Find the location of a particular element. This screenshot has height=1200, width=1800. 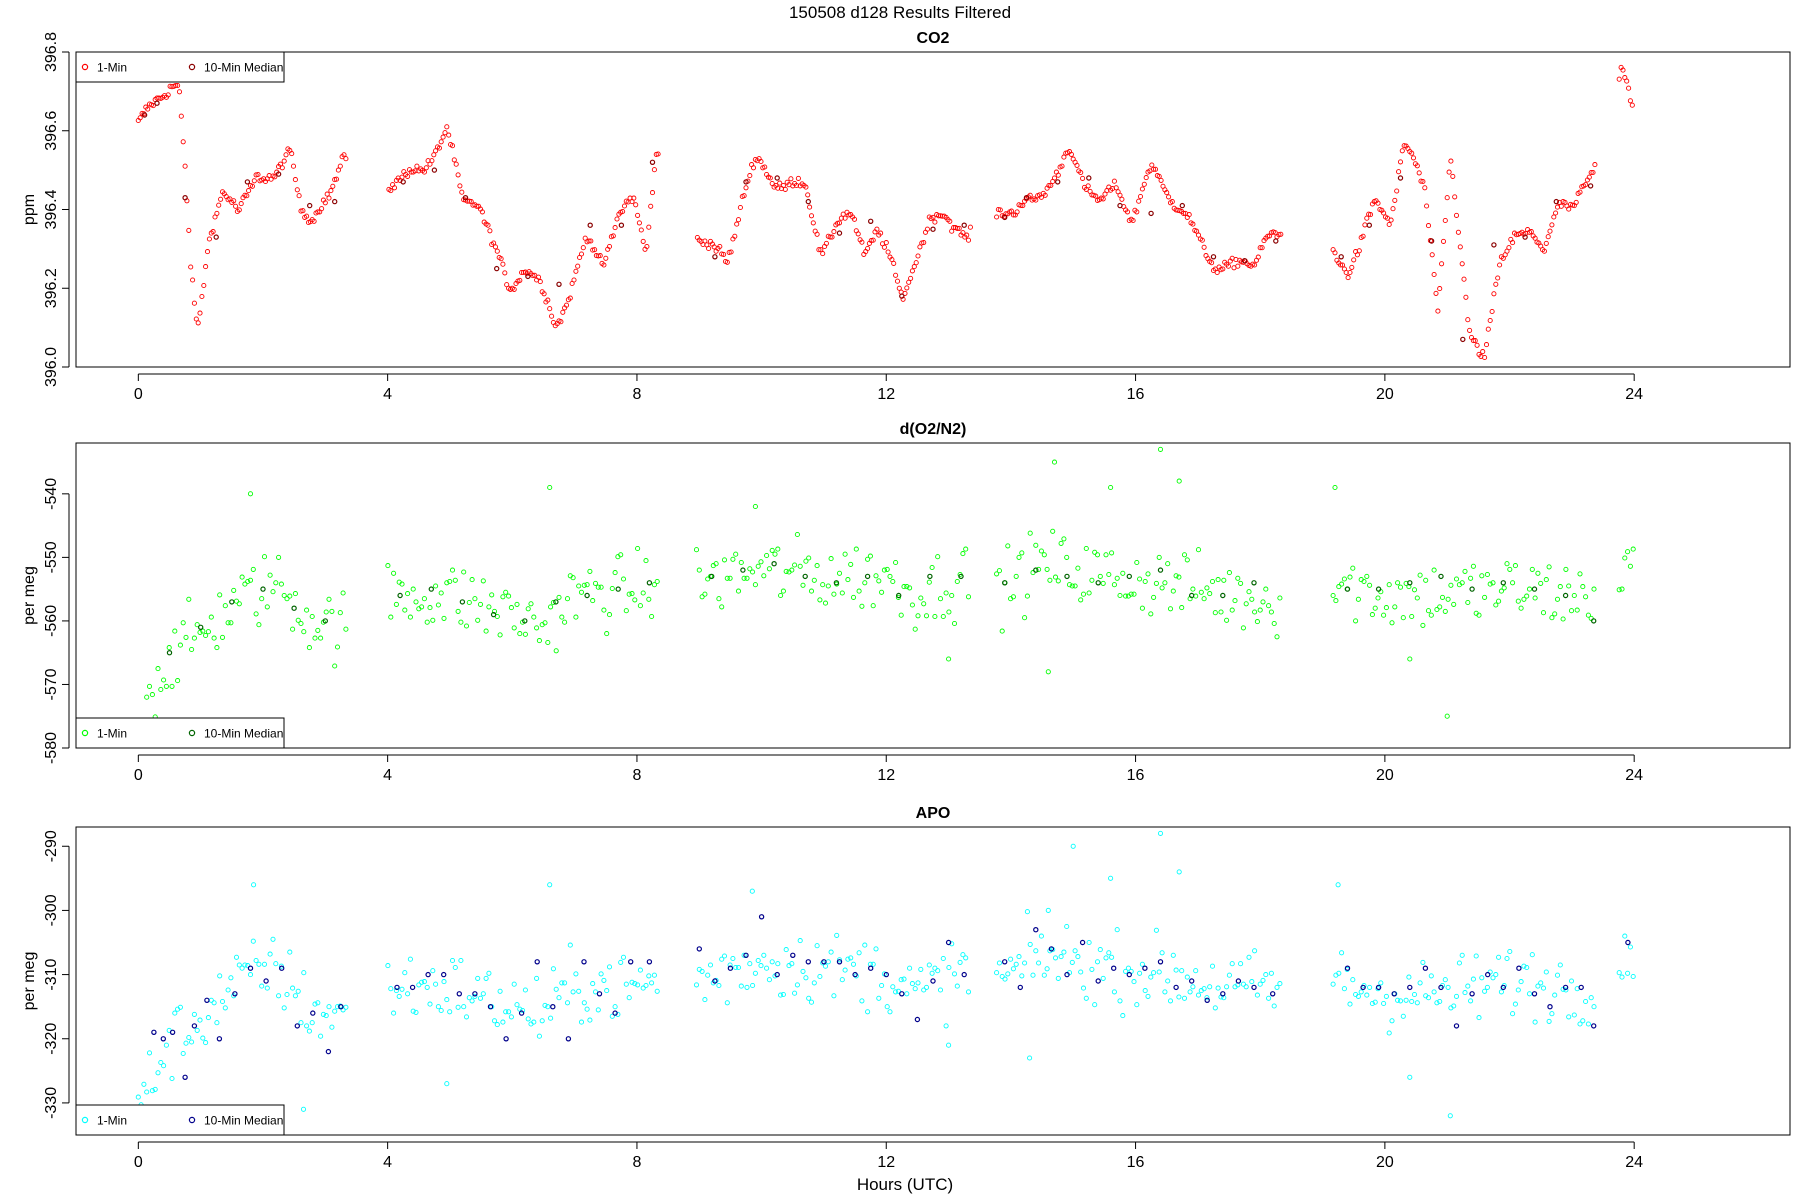

x-tick-label: 4 is located at coordinates (387, 394).